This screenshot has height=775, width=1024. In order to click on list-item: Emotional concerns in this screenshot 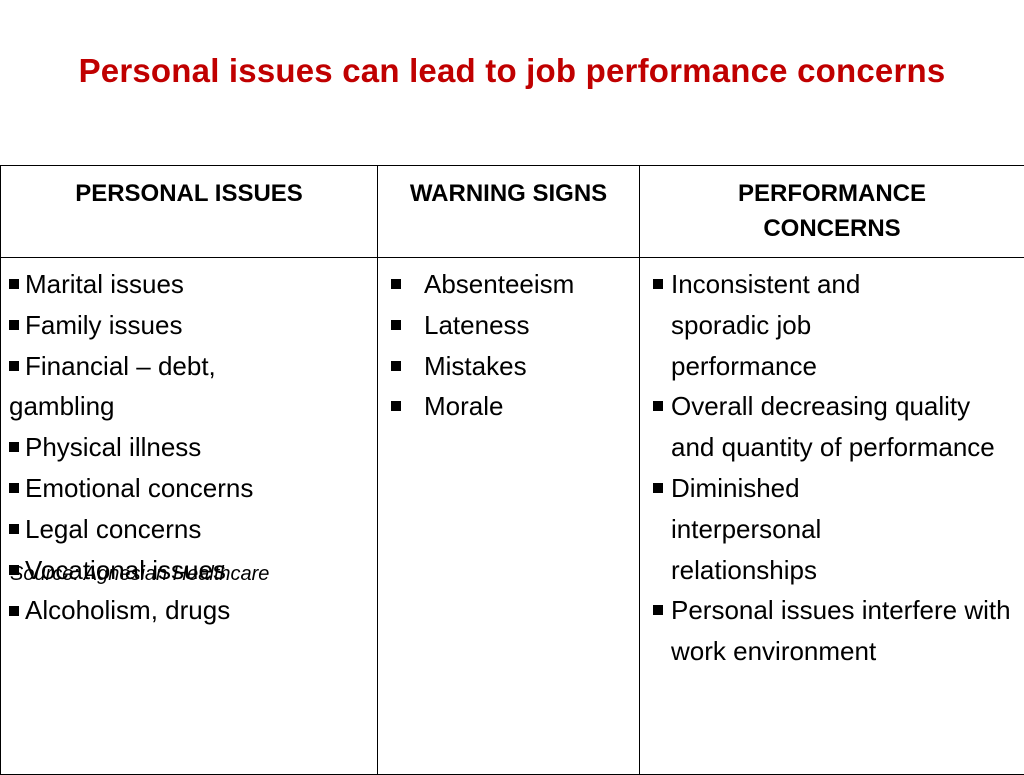, I will do `click(191, 488)`.